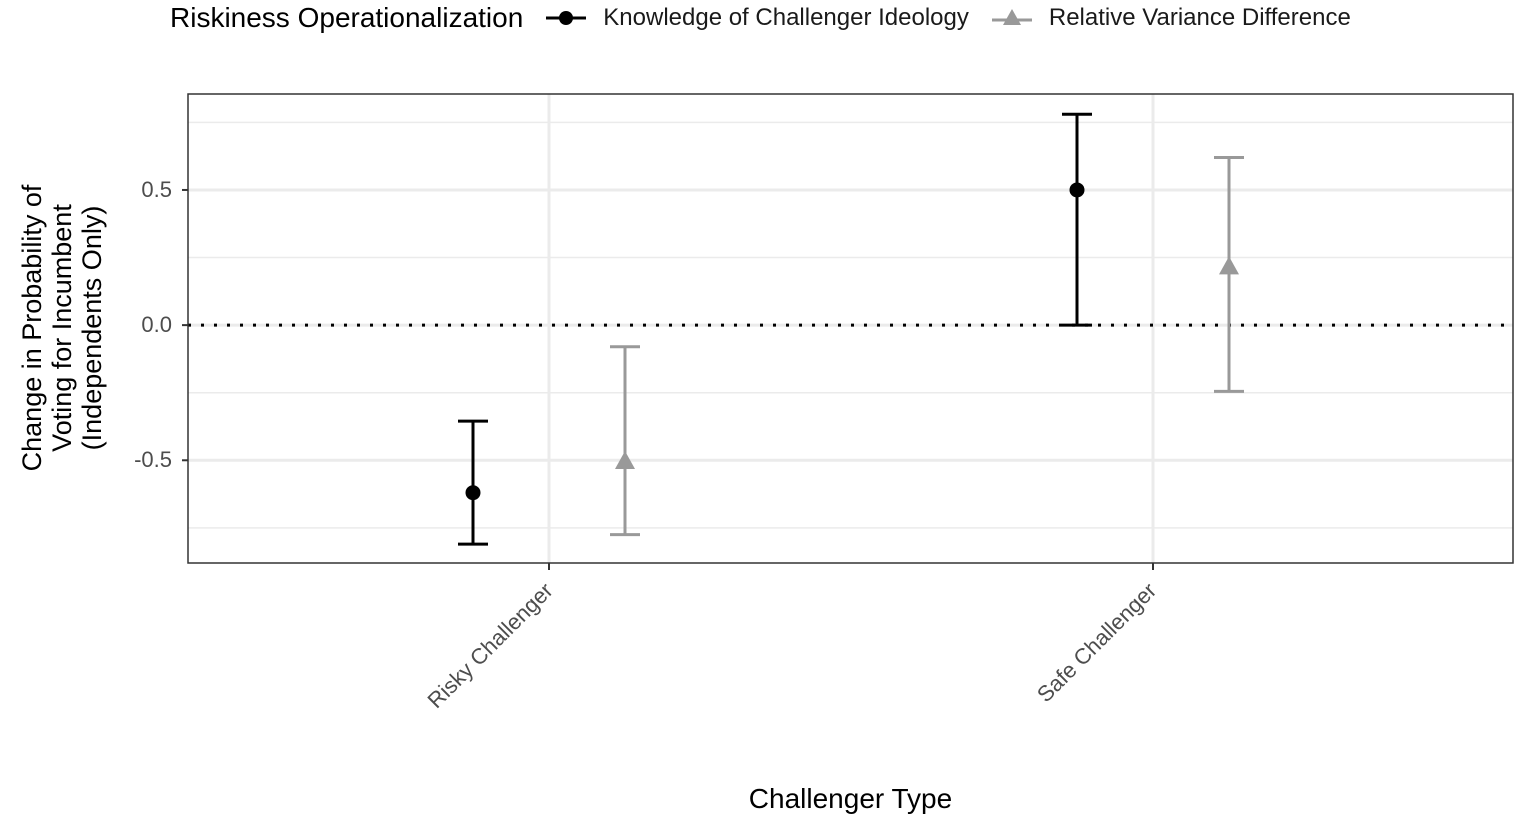  Describe the element at coordinates (156, 324) in the screenshot. I see `y-tick-label: 0.0` at that location.